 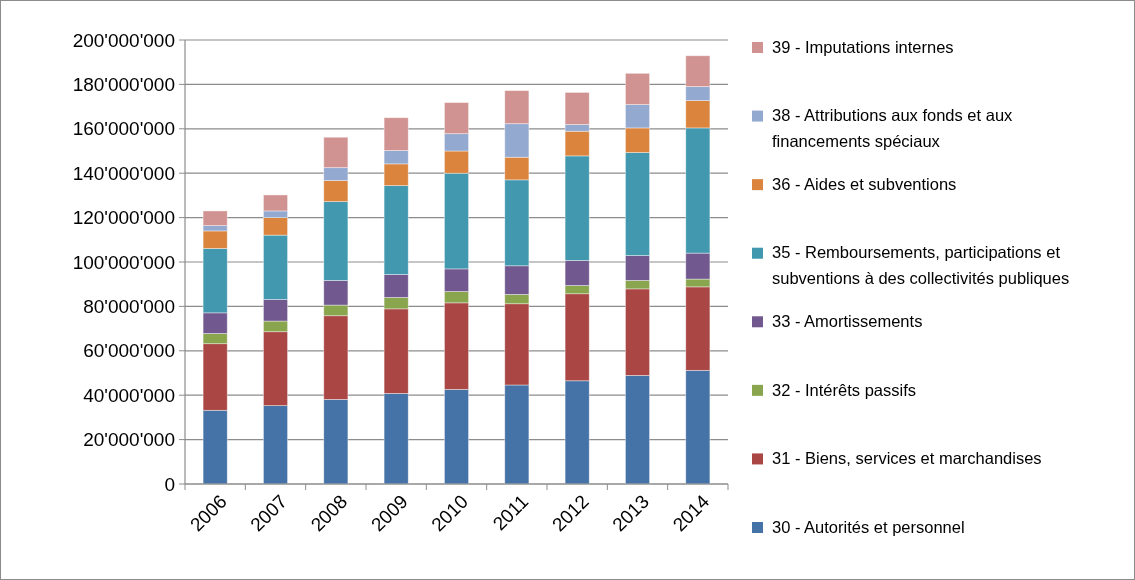 What do you see at coordinates (893, 128) in the screenshot?
I see `legend-label: 38 - Attributions aux fonds et aux financements spéciaux` at bounding box center [893, 128].